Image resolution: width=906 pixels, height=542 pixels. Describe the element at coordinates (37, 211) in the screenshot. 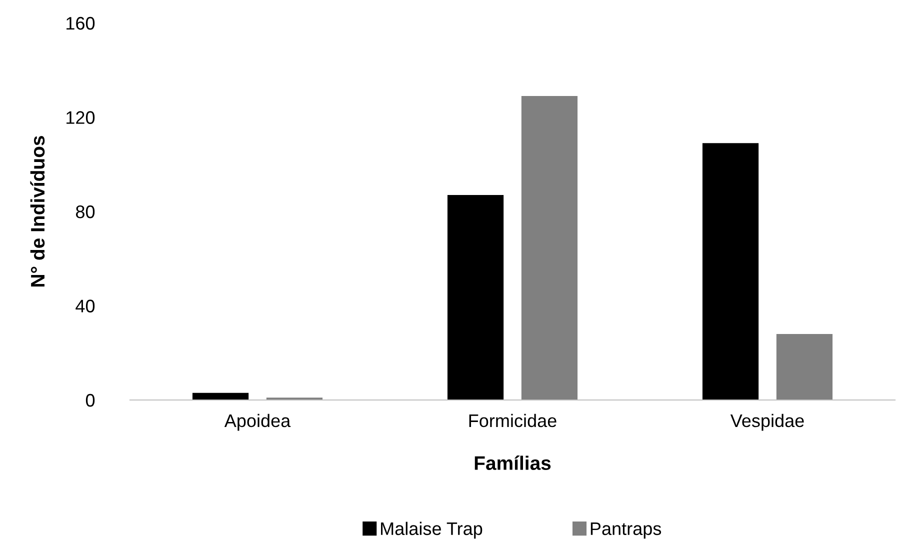

I see `y-axis-title: N° de Indivíduos` at that location.